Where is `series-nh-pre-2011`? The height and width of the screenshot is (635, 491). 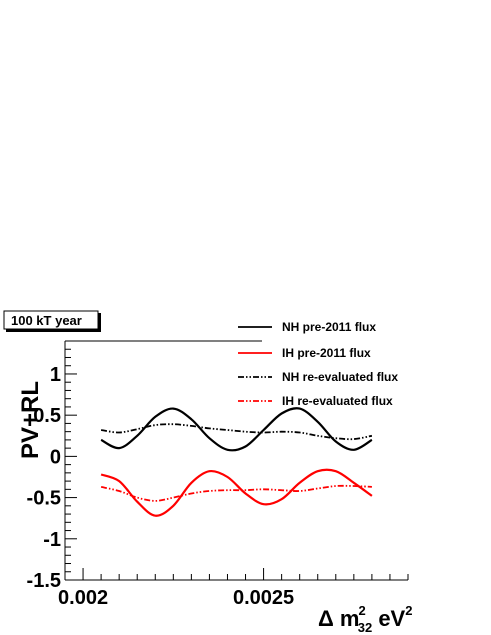
series-nh-pre-2011 is located at coordinates (236, 429).